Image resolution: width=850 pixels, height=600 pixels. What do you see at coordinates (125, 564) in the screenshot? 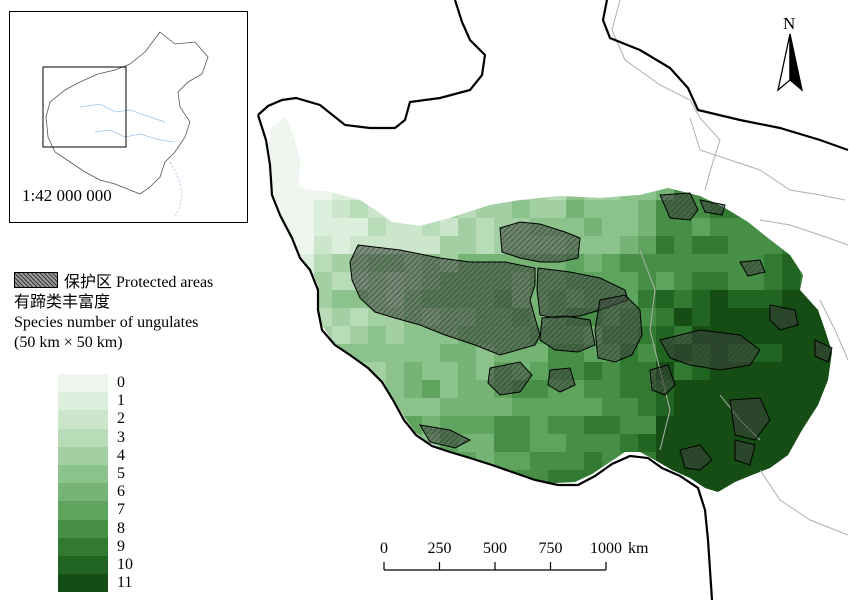
I see `legend-class-label: 10` at bounding box center [125, 564].